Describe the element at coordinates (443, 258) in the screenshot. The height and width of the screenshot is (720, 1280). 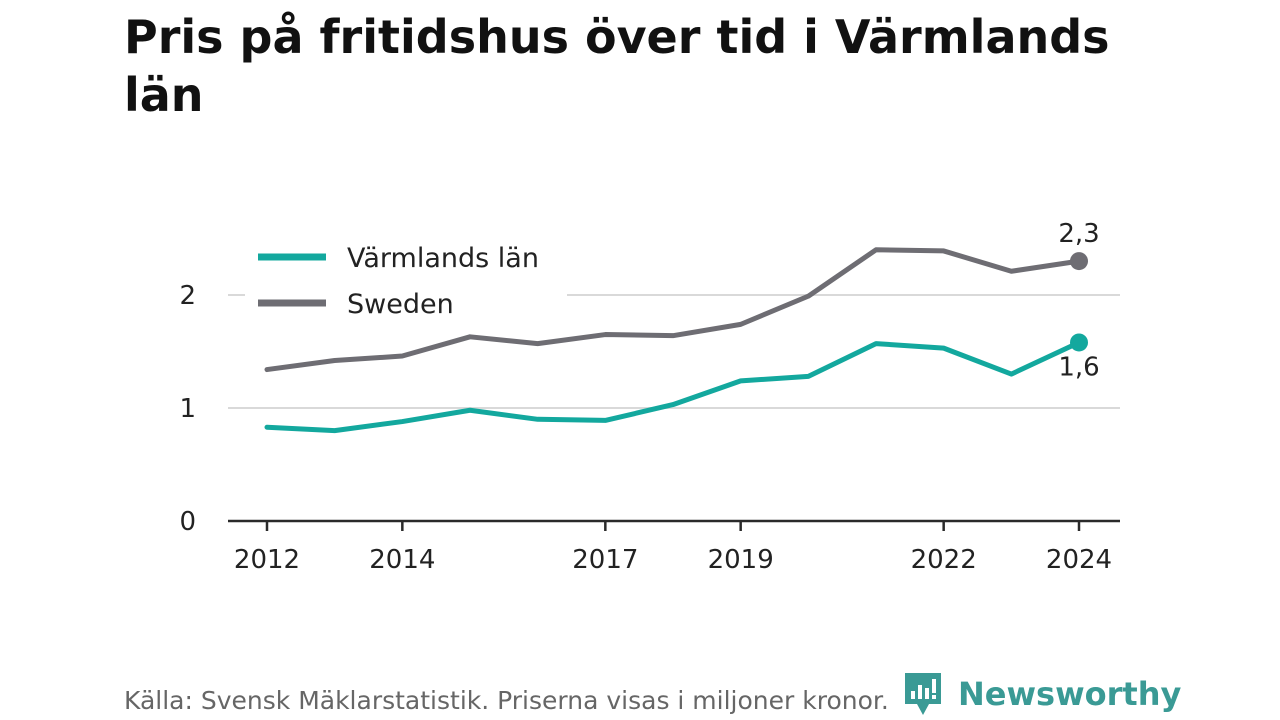
I see `legend-label-0: Värmlands län` at that location.